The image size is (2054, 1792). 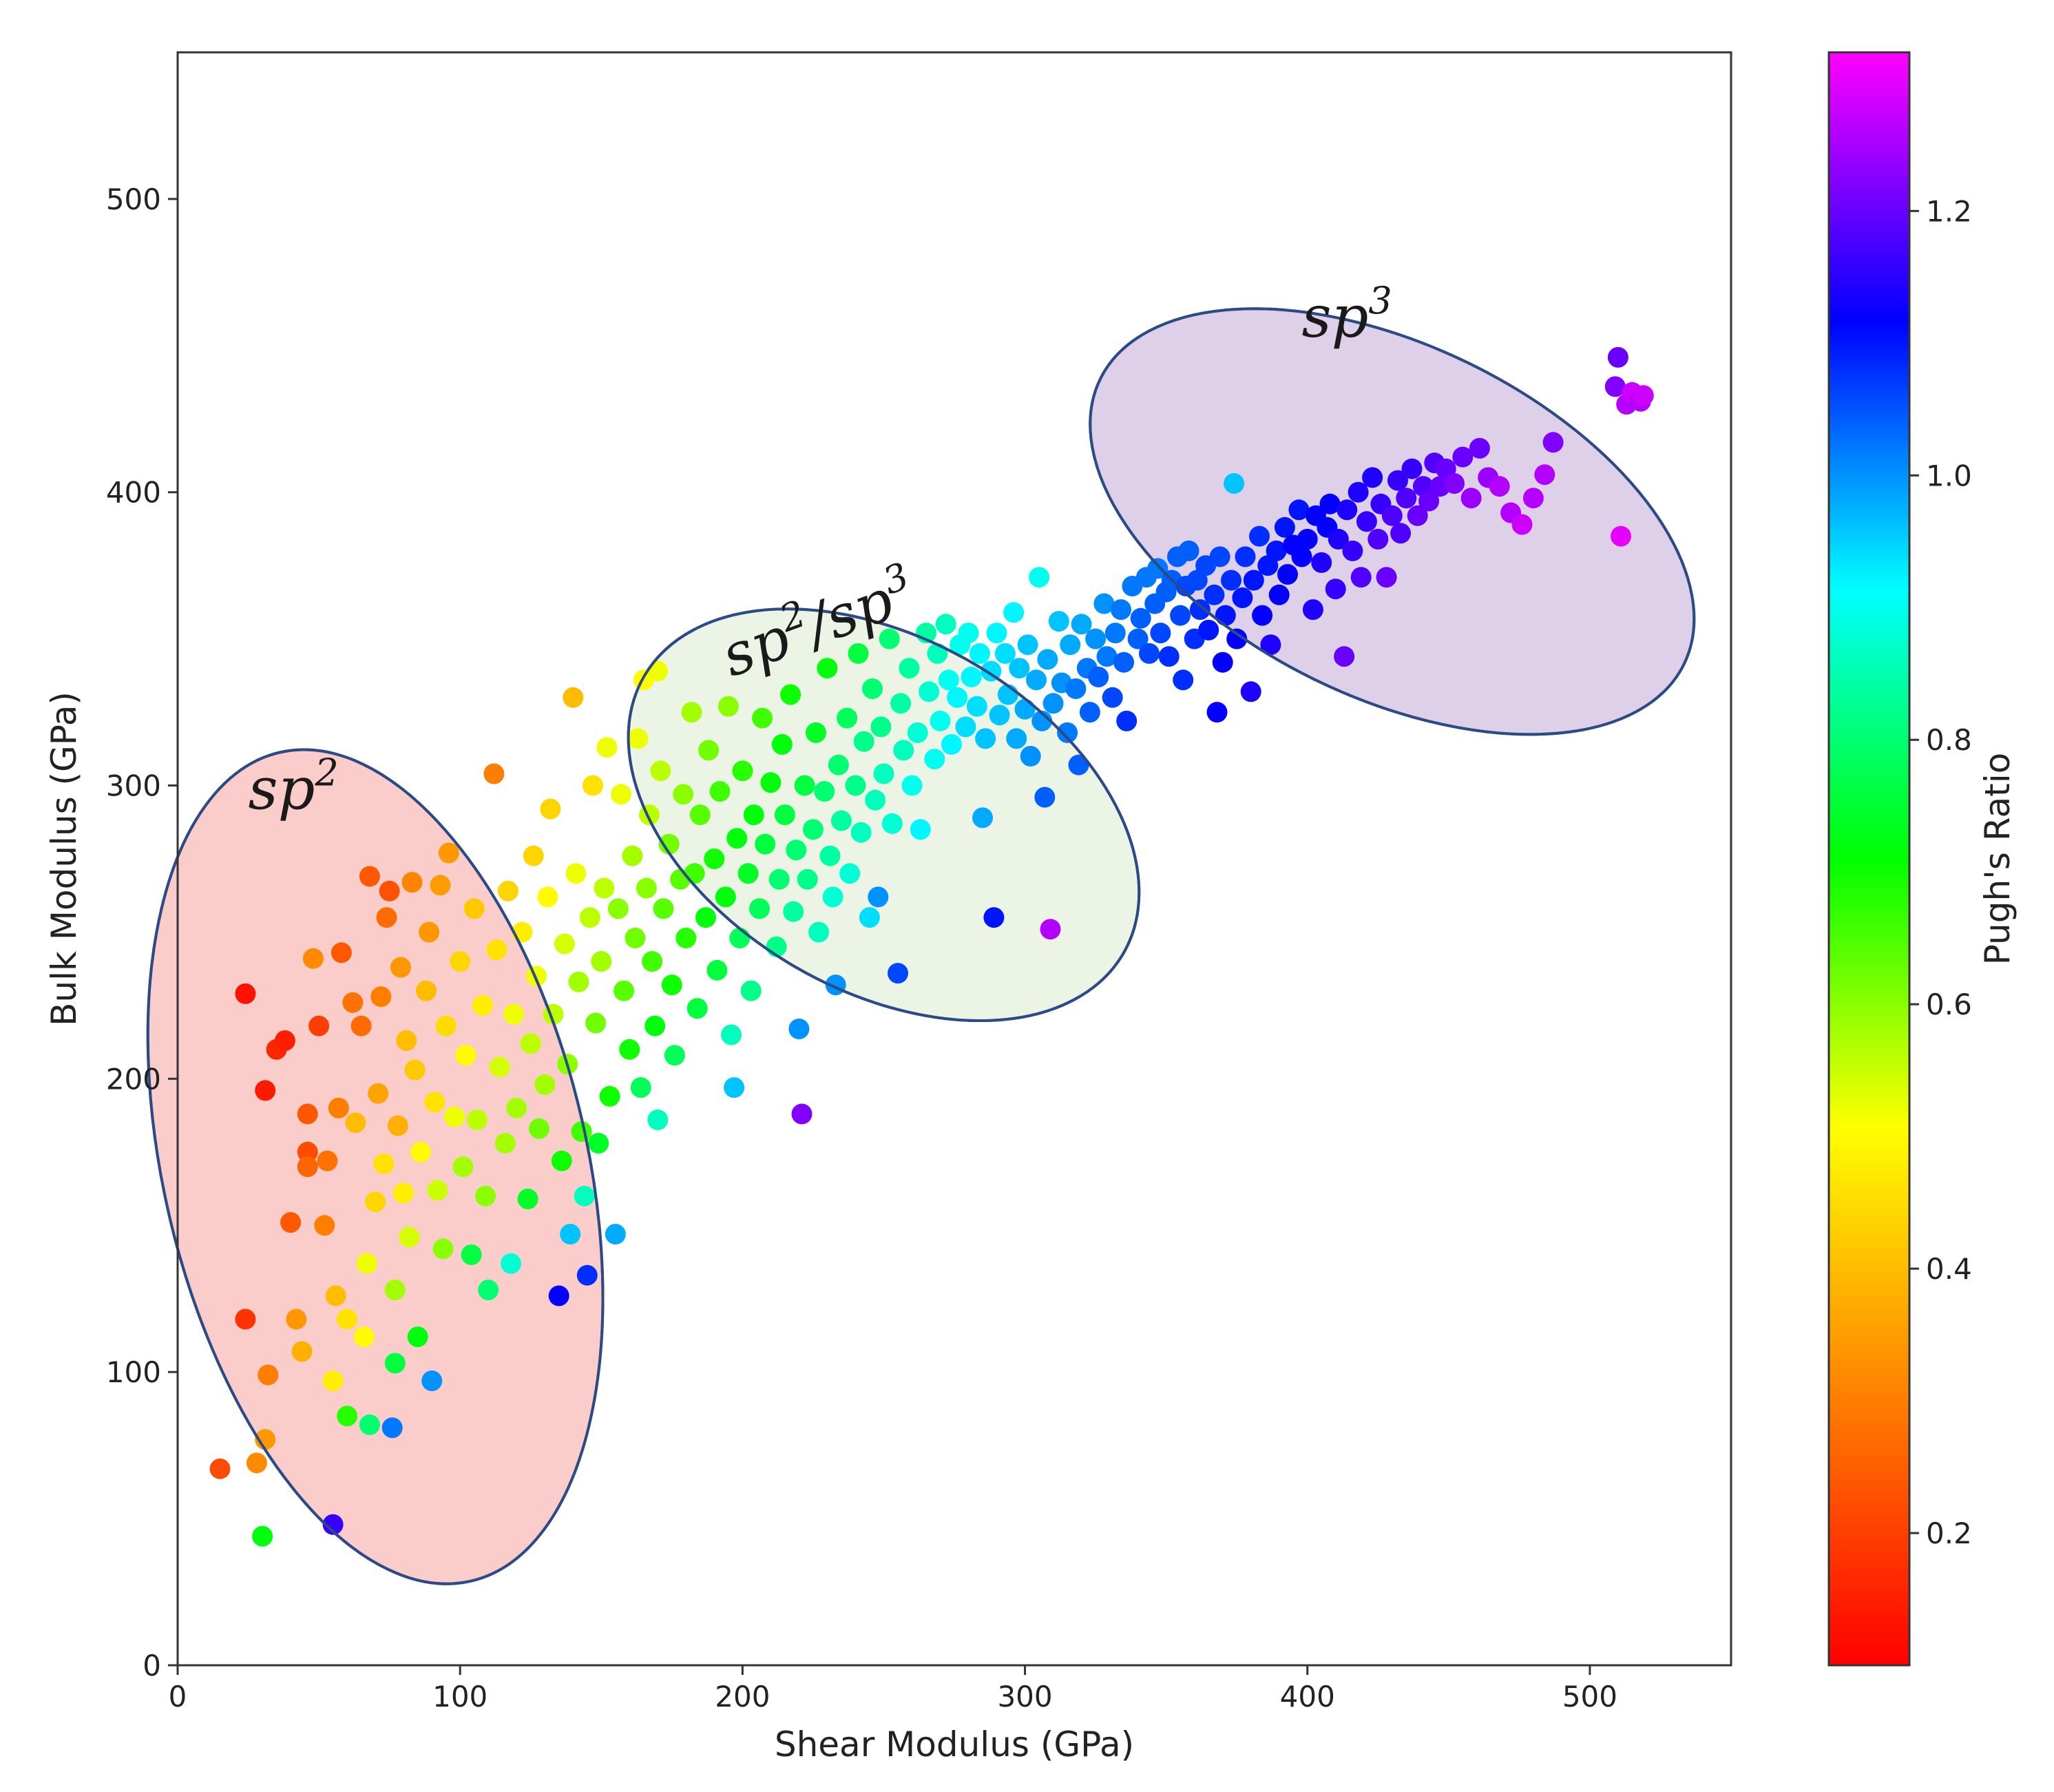 What do you see at coordinates (1949, 211) in the screenshot?
I see `colorbar-tick-label: 1.2` at bounding box center [1949, 211].